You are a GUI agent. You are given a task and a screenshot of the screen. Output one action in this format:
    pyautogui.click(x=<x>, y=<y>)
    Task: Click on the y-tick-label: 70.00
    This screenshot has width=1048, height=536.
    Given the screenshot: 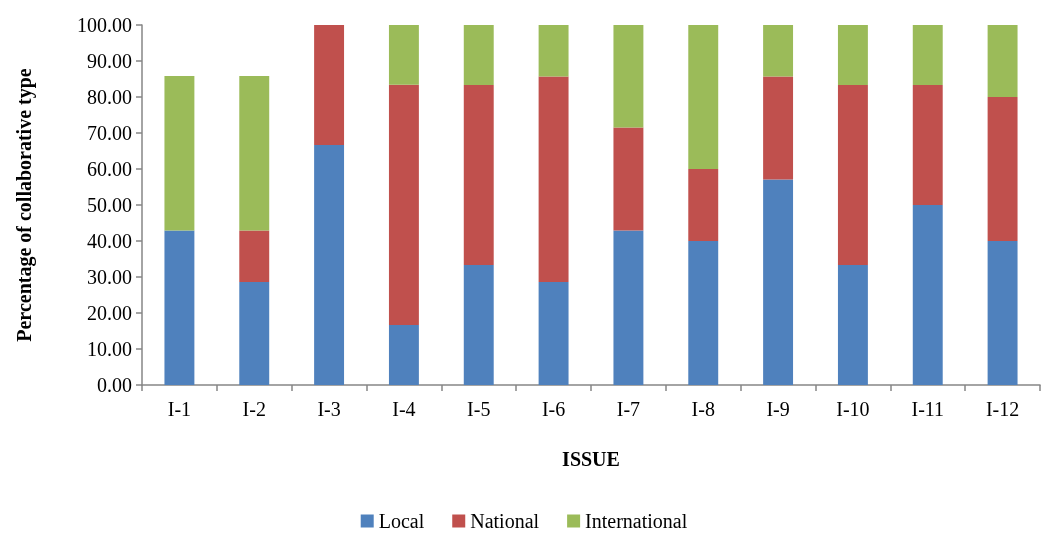 What is the action you would take?
    pyautogui.click(x=109, y=133)
    